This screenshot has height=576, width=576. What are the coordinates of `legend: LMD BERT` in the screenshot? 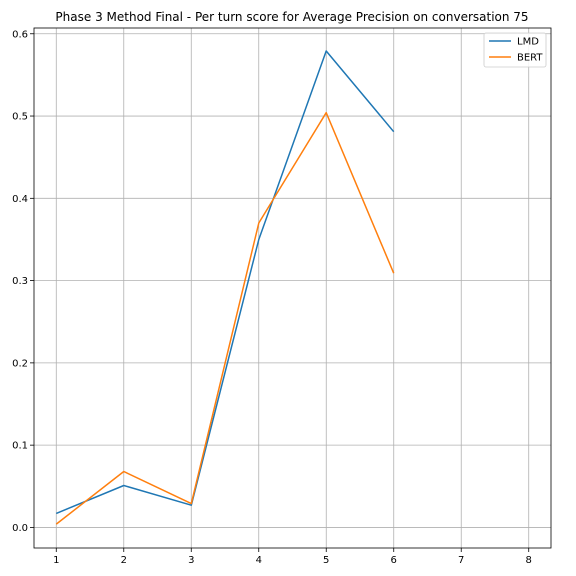 It's located at (515, 50).